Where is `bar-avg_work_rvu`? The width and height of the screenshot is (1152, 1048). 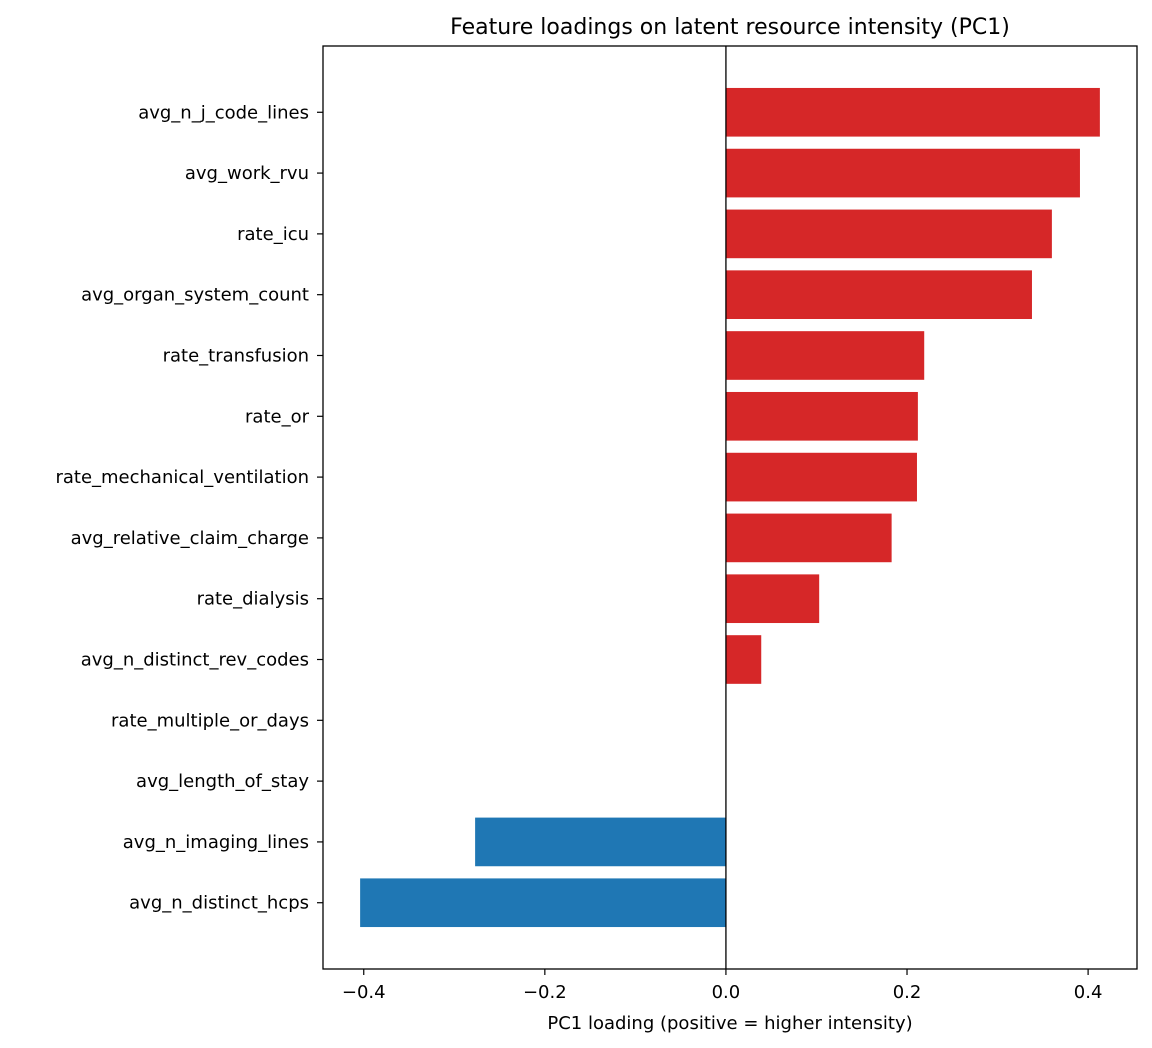 bar-avg_work_rvu is located at coordinates (902, 173).